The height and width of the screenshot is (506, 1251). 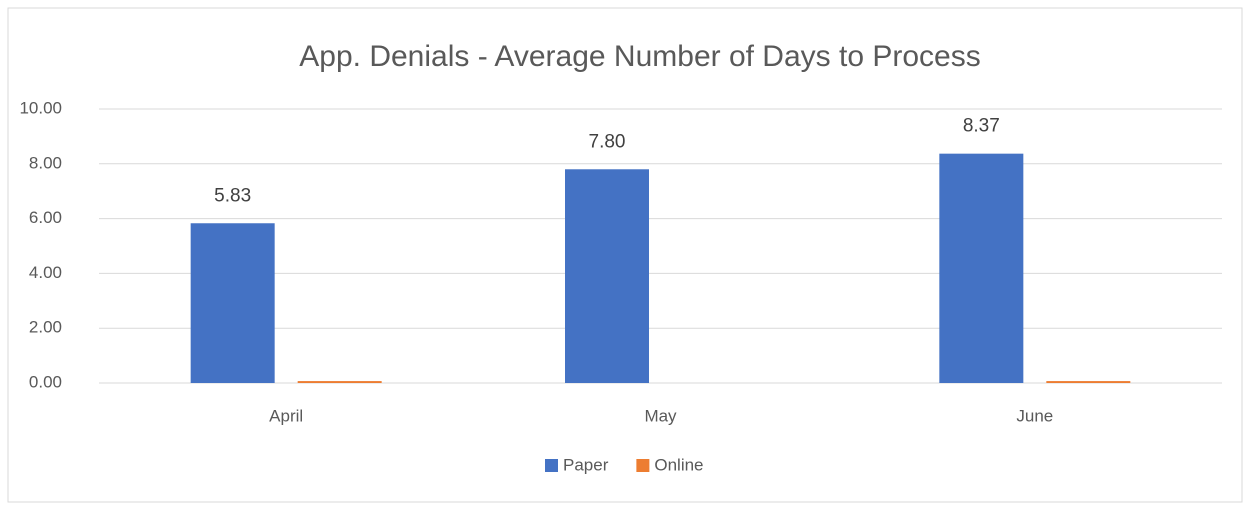 I want to click on data-label: 7.80, so click(x=607, y=141).